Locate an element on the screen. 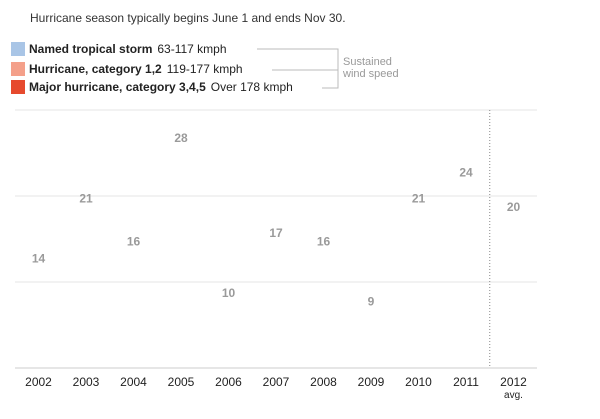  x-tick-label: 2006 is located at coordinates (228, 382).